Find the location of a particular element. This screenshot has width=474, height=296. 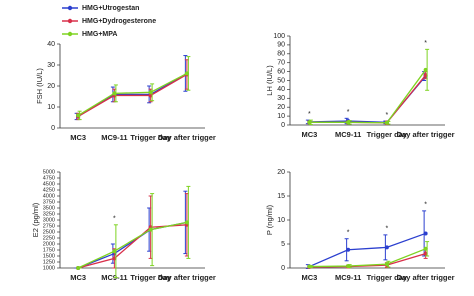

y-tick-label: 15 is located at coordinates (281, 196).